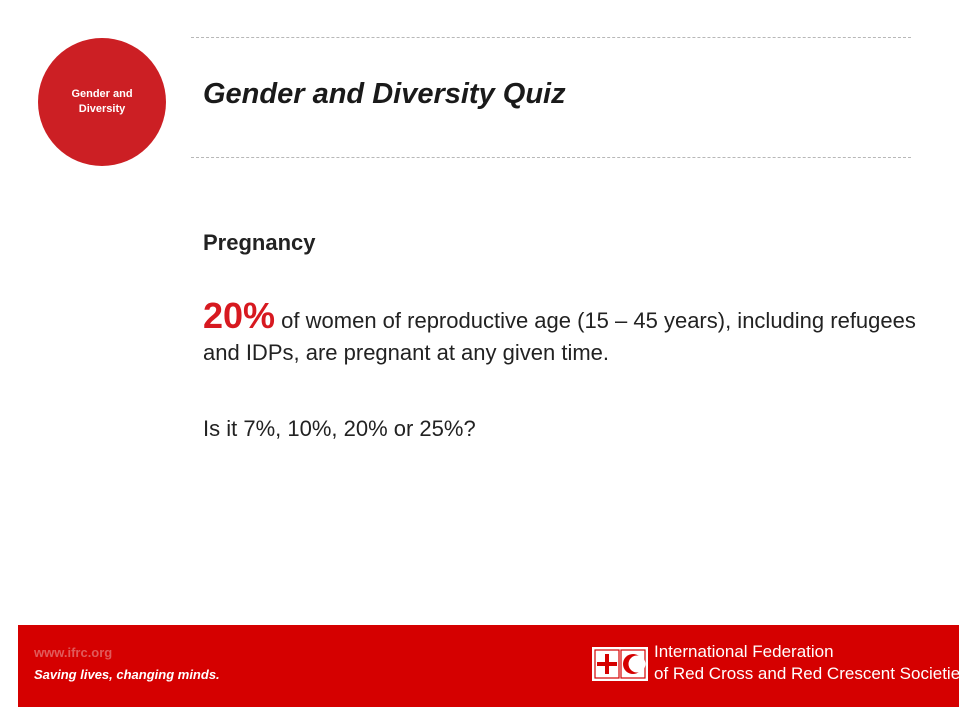 The width and height of the screenshot is (960, 720). What do you see at coordinates (102, 109) in the screenshot?
I see `topic-badge-line2: Diversity` at bounding box center [102, 109].